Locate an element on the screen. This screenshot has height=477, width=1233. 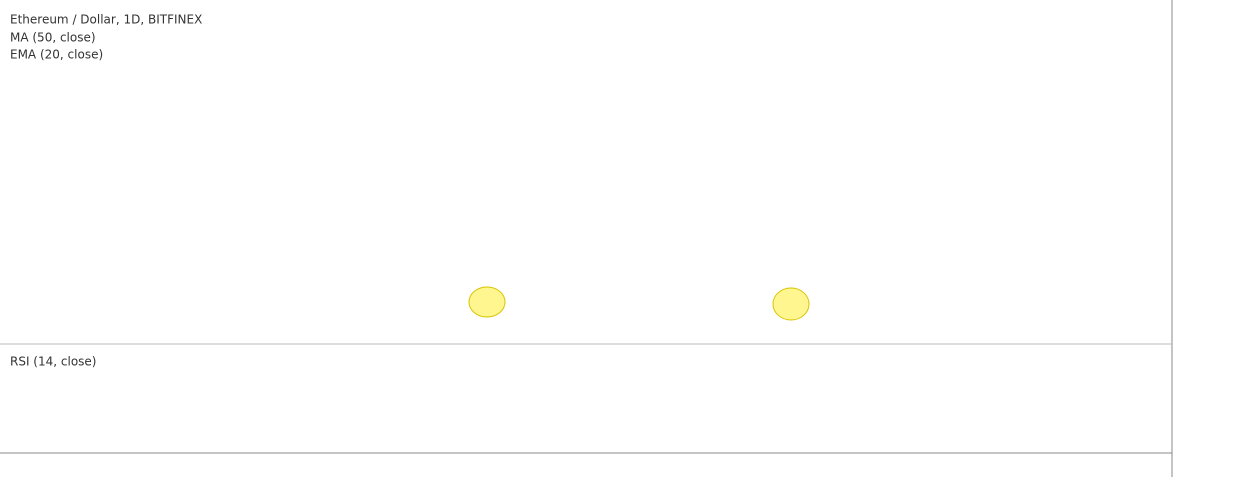
rsi-title: RSI (14, close) is located at coordinates (53, 362).